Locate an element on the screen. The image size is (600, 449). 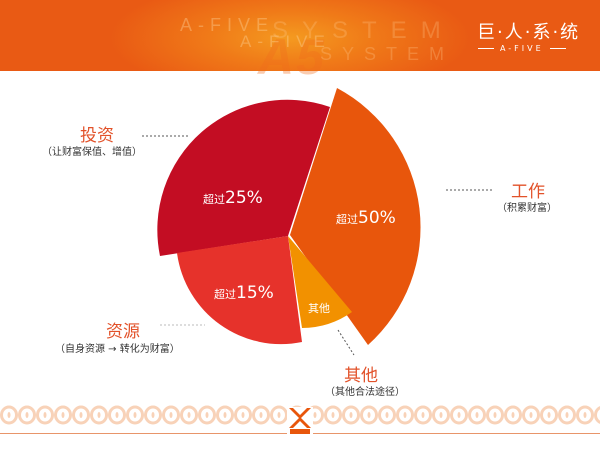
label-value: 其他 is located at coordinates (319, 308).